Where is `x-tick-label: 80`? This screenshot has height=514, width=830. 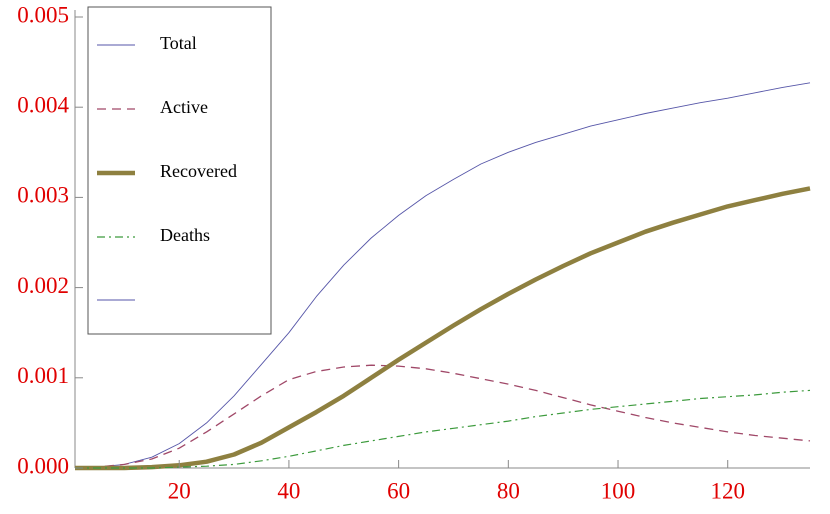
x-tick-label: 80 is located at coordinates (508, 490).